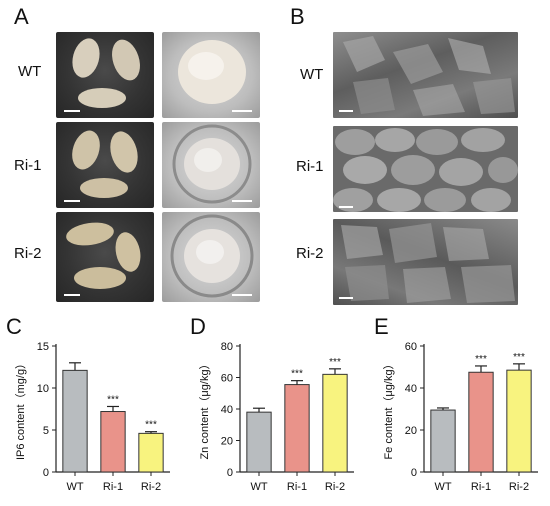 Image resolution: width=550 pixels, height=506 pixels. I want to click on y-tick-label: 5, so click(46, 431).